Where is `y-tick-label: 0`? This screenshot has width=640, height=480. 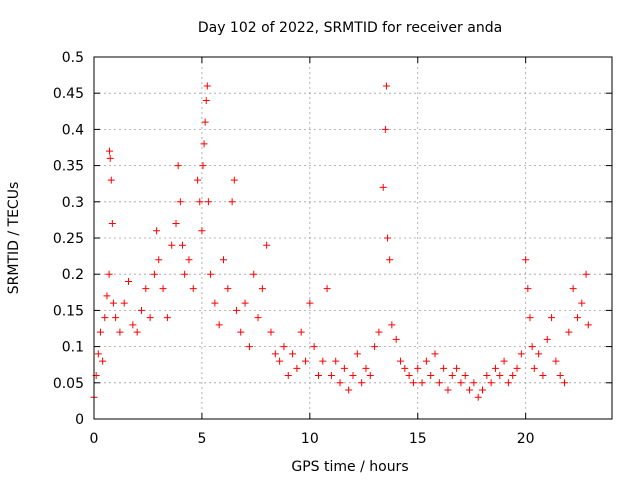
y-tick-label: 0 is located at coordinates (79, 420).